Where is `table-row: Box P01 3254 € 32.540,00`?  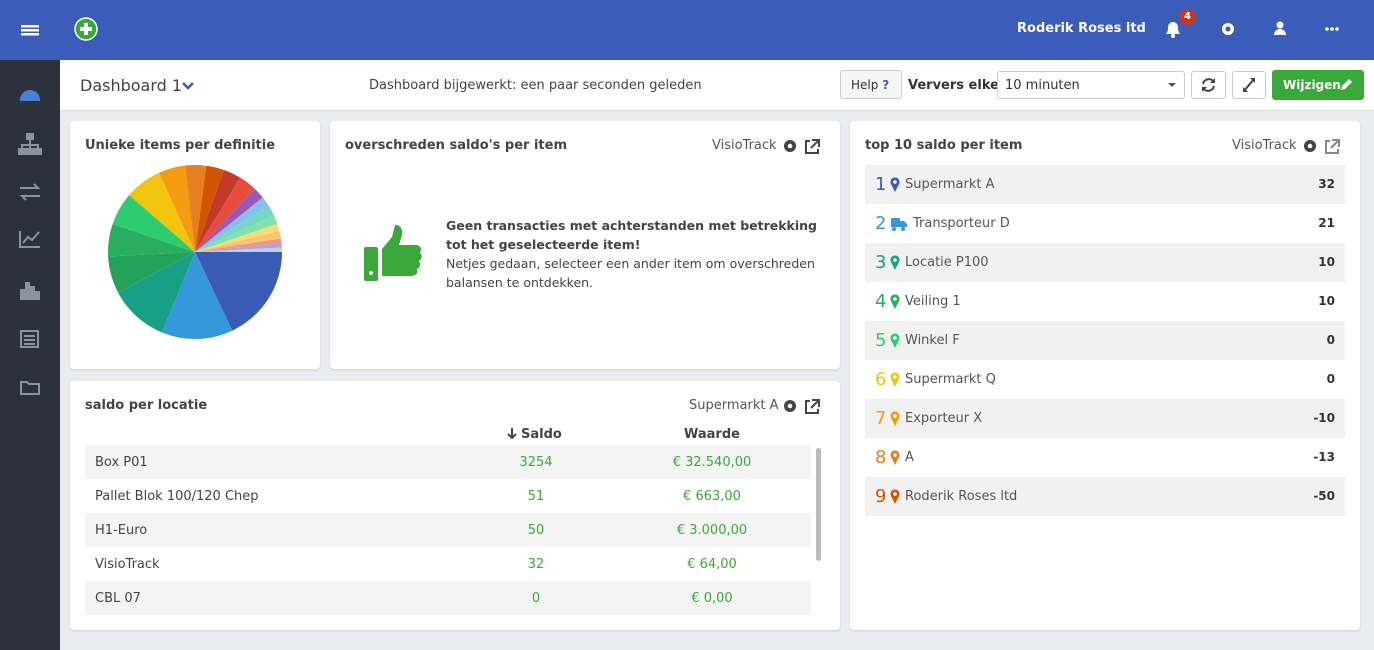 table-row: Box P01 3254 € 32.540,00 is located at coordinates (448, 462).